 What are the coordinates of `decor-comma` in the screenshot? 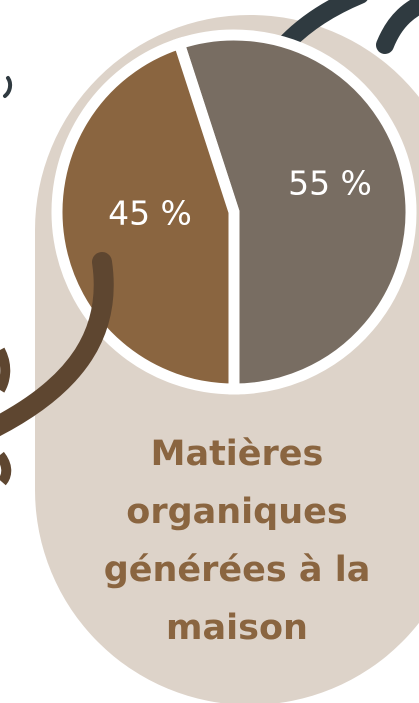 It's located at (8, 87).